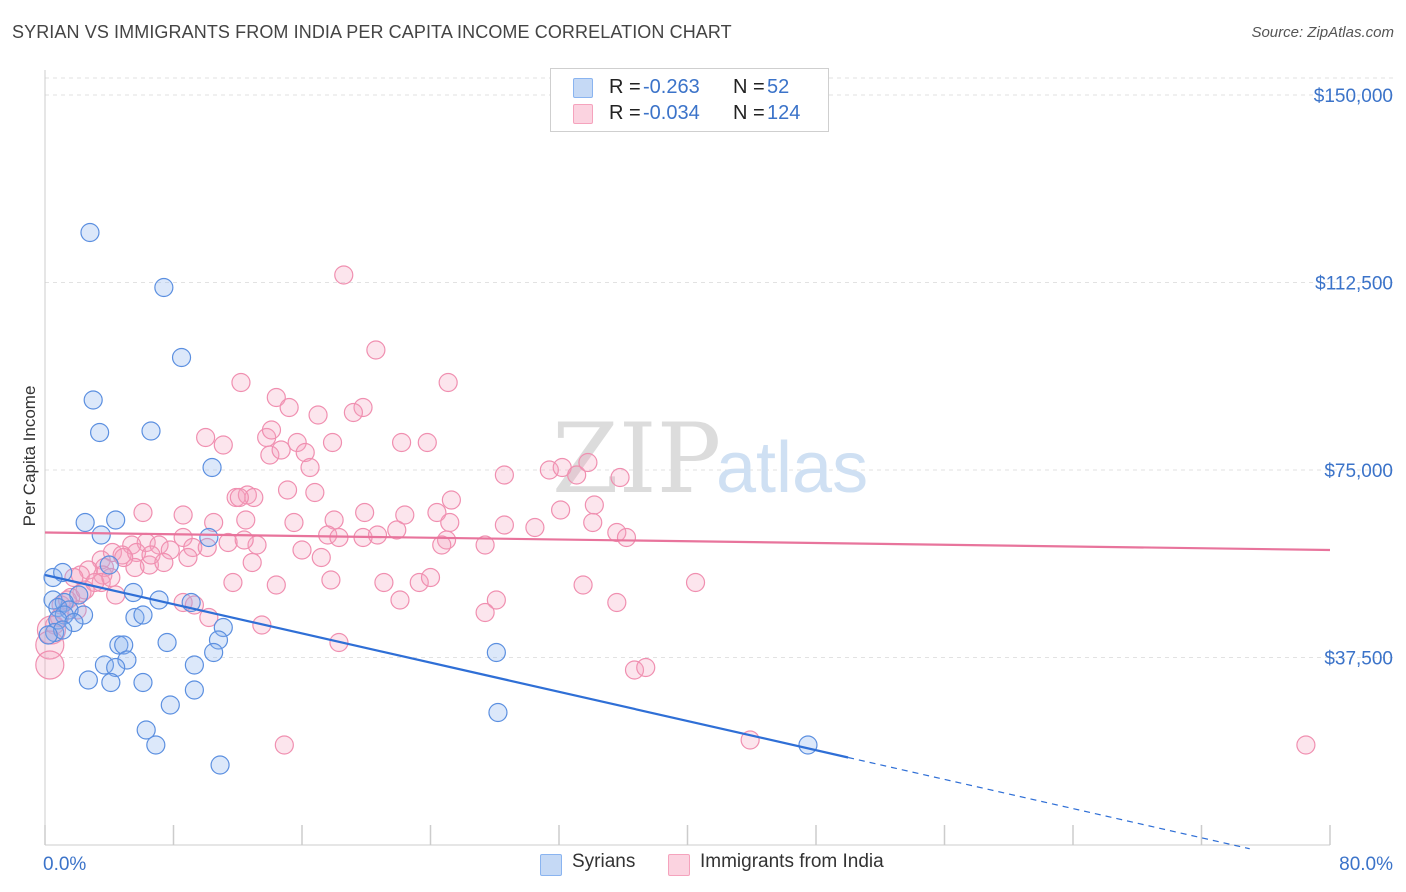 The width and height of the screenshot is (1406, 892). I want to click on legend-n-value-india: 124, so click(784, 113).